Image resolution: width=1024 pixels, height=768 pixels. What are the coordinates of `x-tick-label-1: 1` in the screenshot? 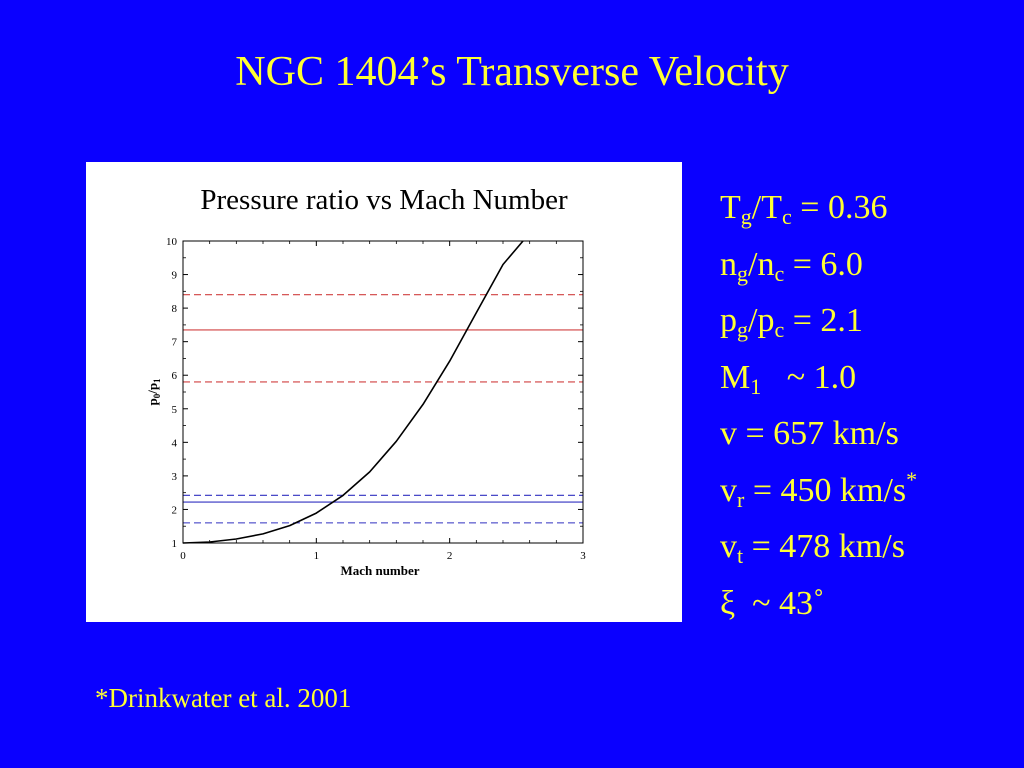 It's located at (317, 556).